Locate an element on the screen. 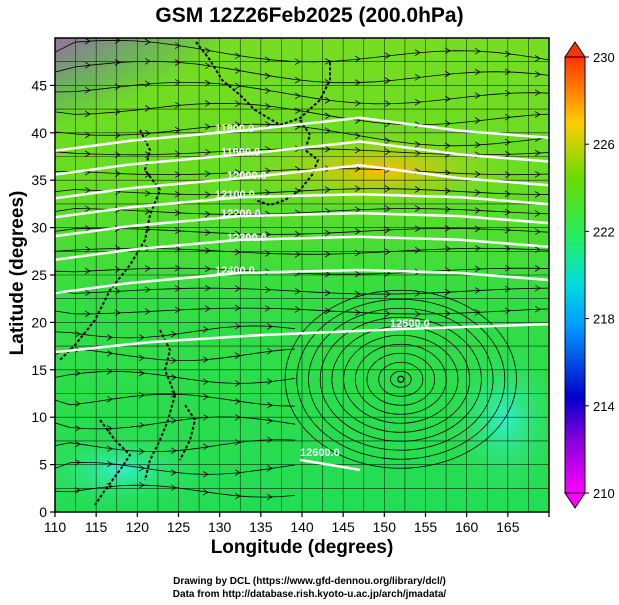 The height and width of the screenshot is (605, 619). x-tick-label: 135 is located at coordinates (261, 527).